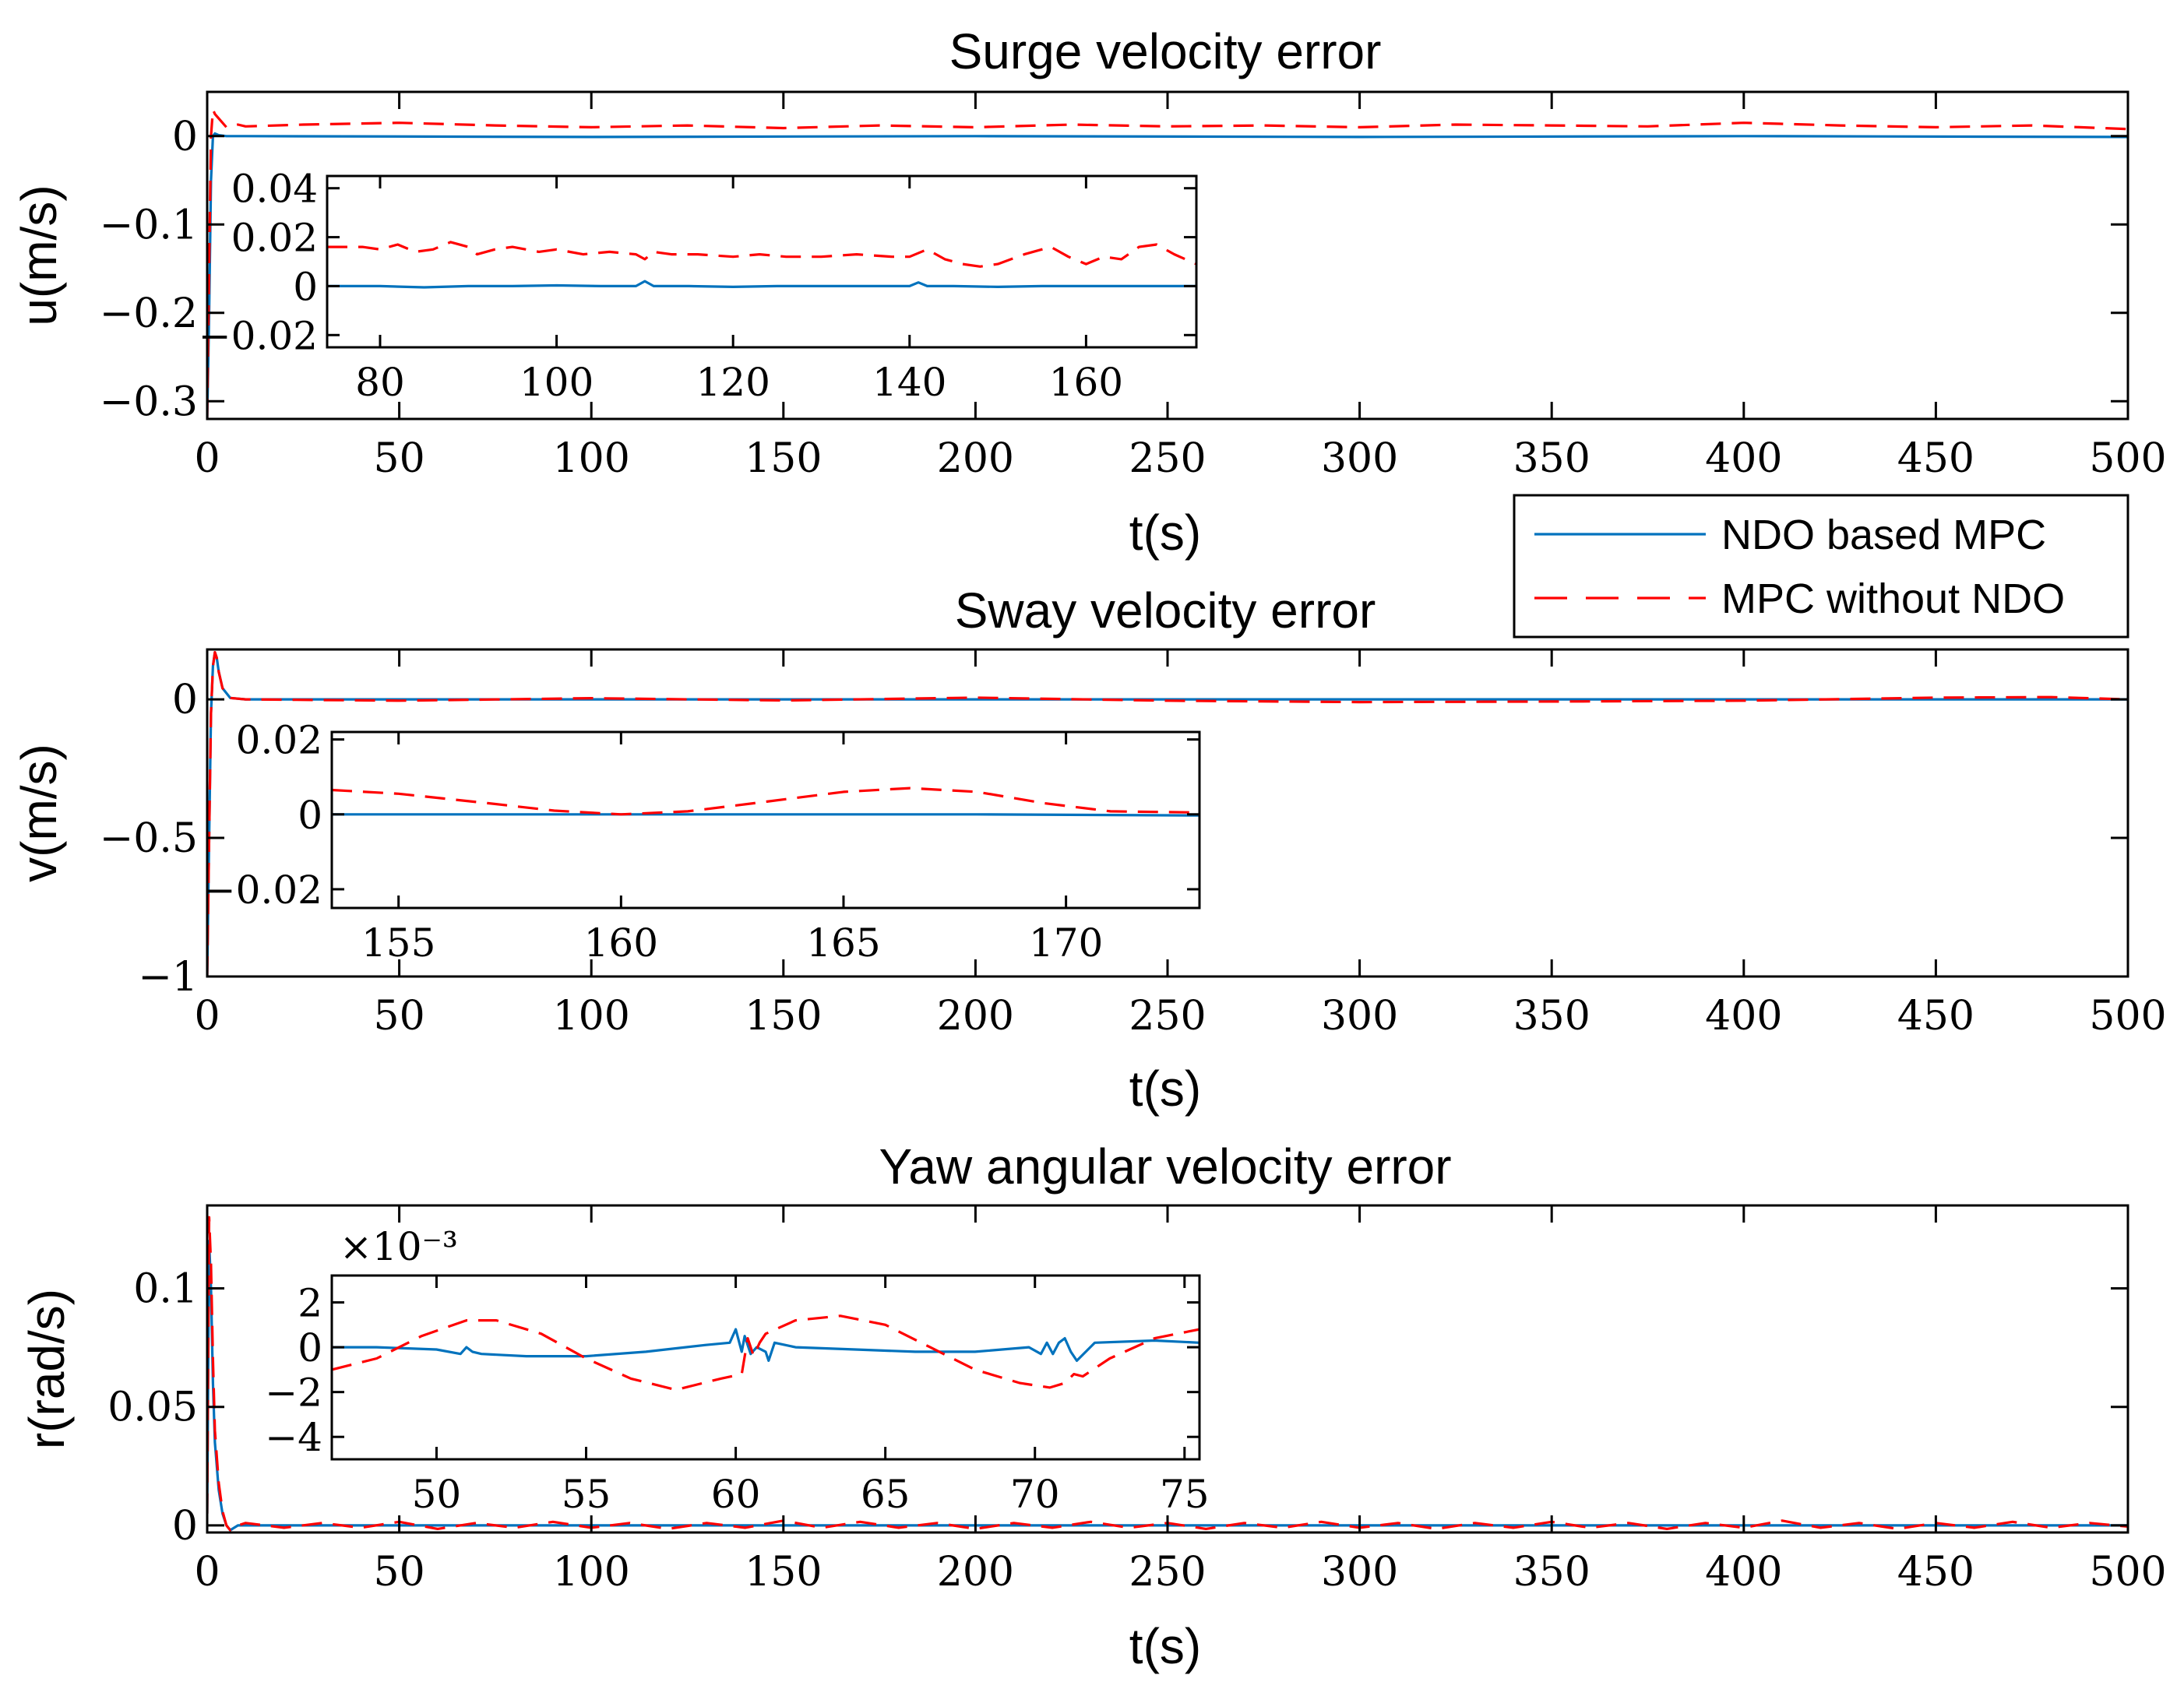  Describe the element at coordinates (909, 382) in the screenshot. I see `surge-inset-xtick-label: 140` at that location.